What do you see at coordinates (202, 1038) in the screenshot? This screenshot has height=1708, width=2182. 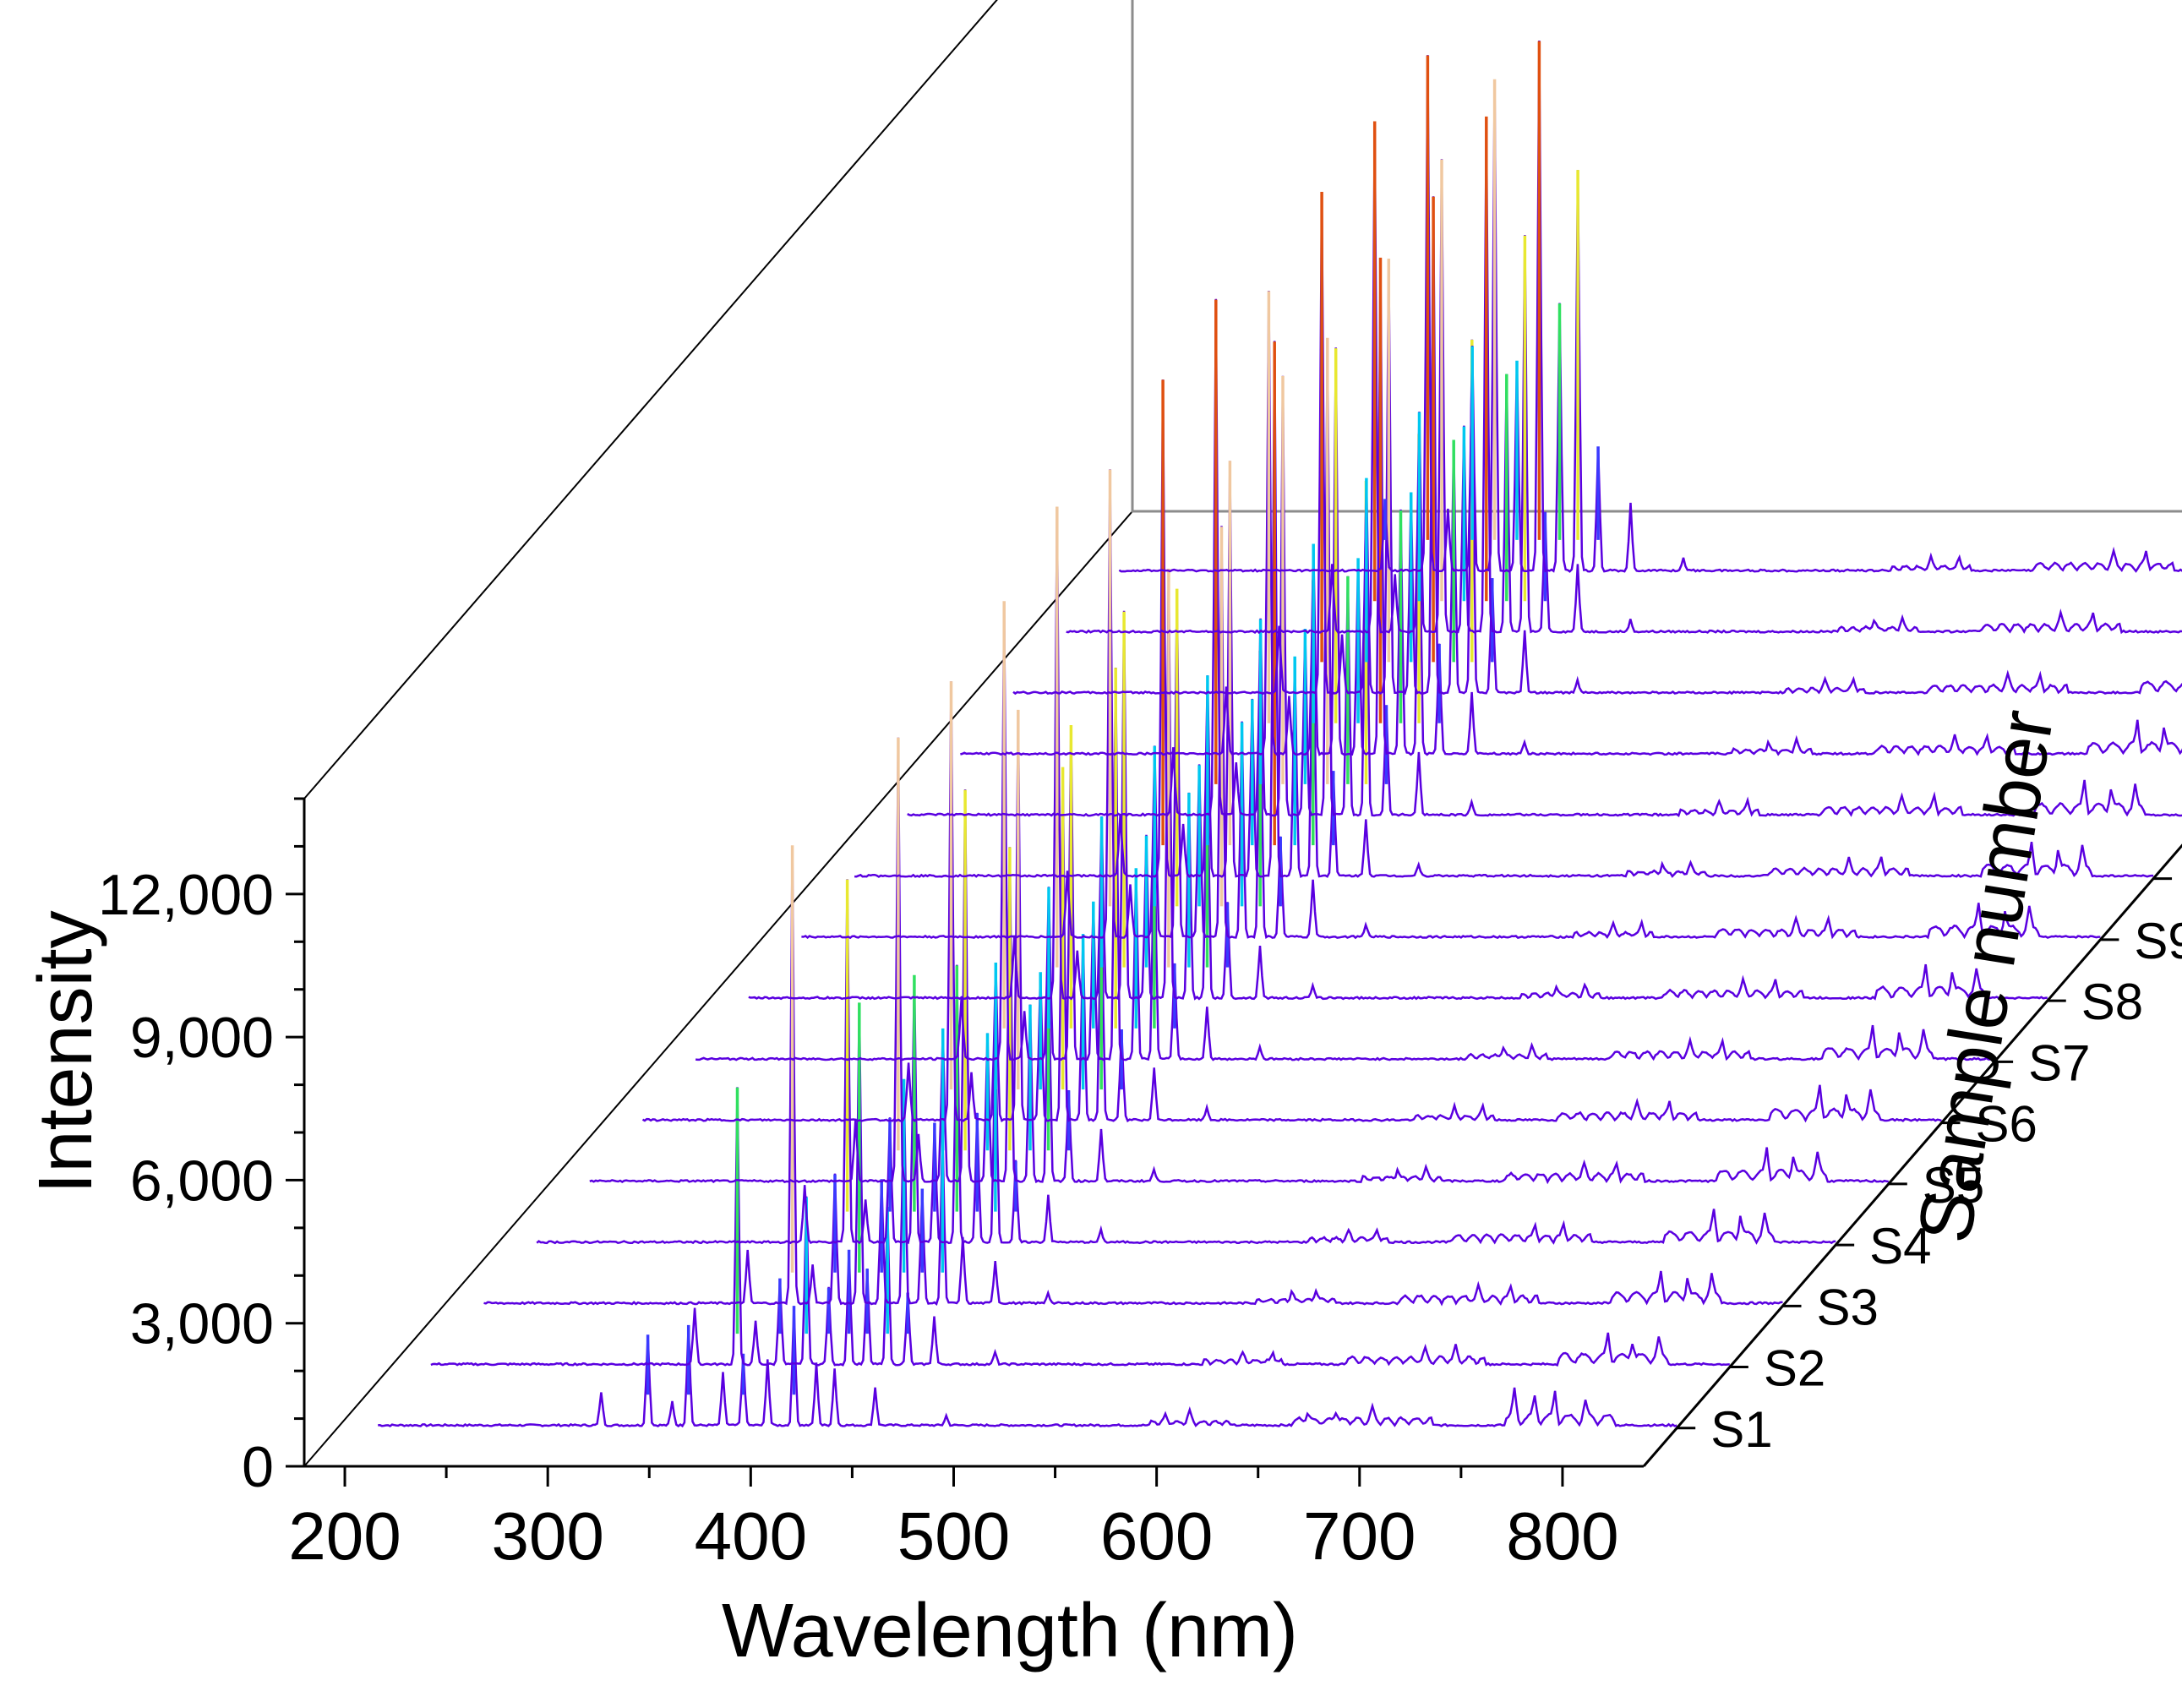 I see `y-tick-label-9000: 9,000` at bounding box center [202, 1038].